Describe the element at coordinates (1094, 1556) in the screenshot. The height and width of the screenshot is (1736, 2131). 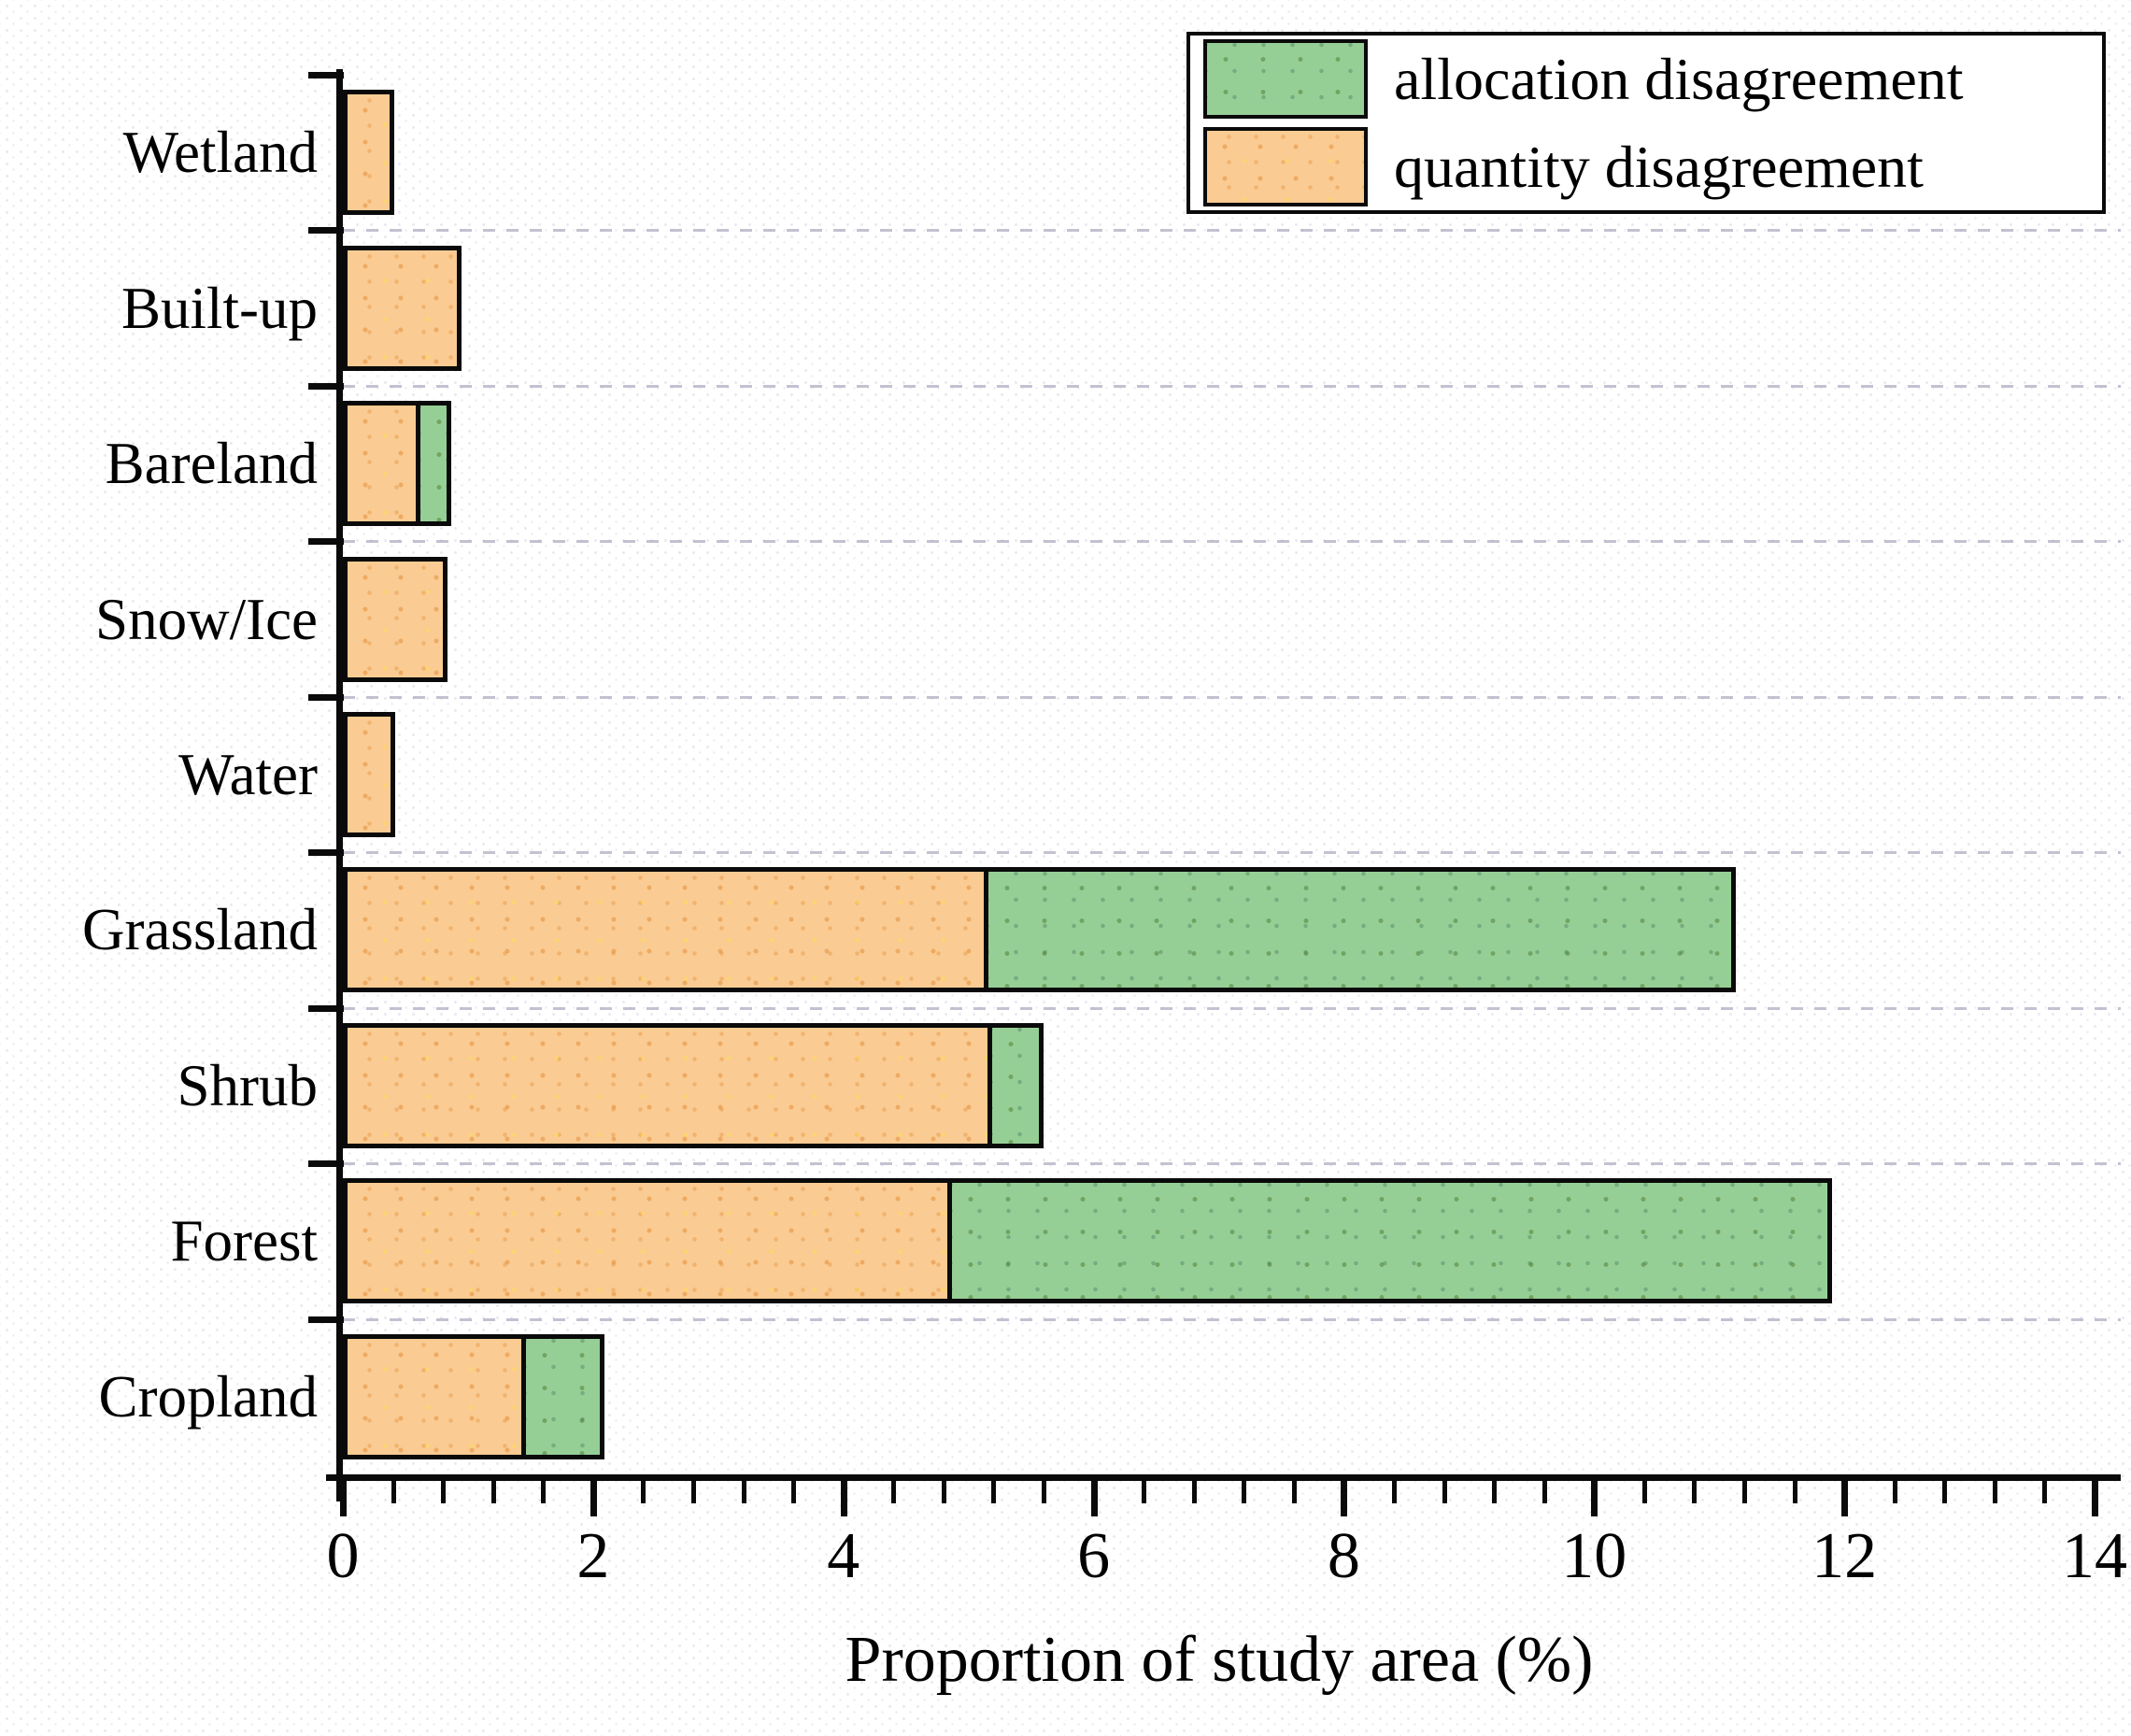
I see `x-axis-tick-label: 6` at that location.